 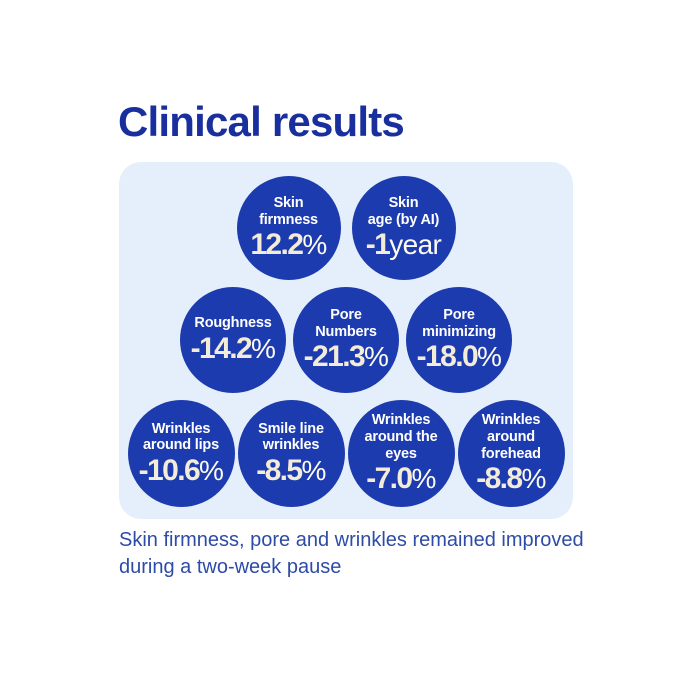 What do you see at coordinates (291, 470) in the screenshot?
I see `result-value: -8.5%` at bounding box center [291, 470].